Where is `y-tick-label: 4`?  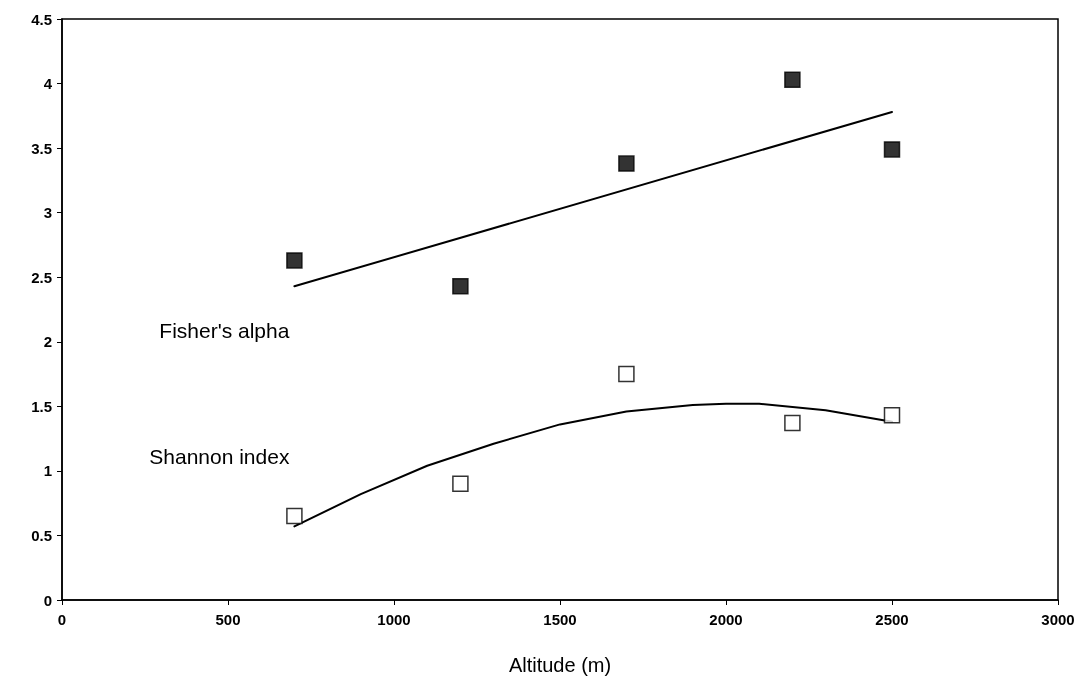 y-tick-label: 4 is located at coordinates (48, 84).